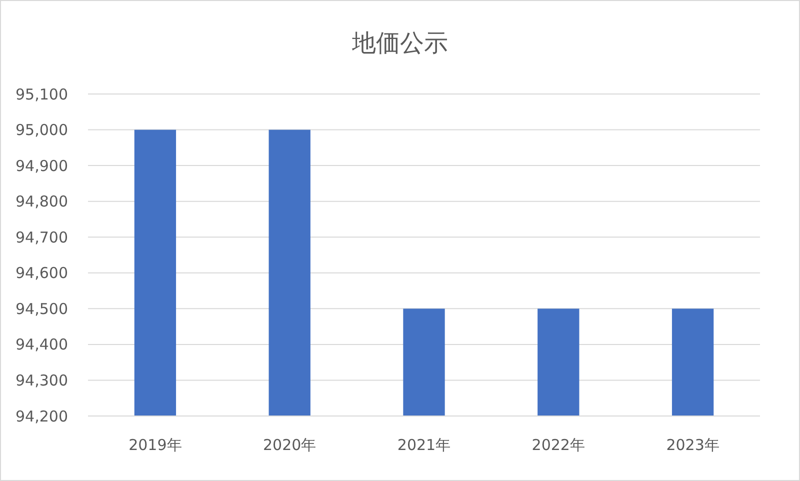 This screenshot has width=800, height=481. What do you see at coordinates (399, 43) in the screenshot?
I see `chart-title: 地価公示` at bounding box center [399, 43].